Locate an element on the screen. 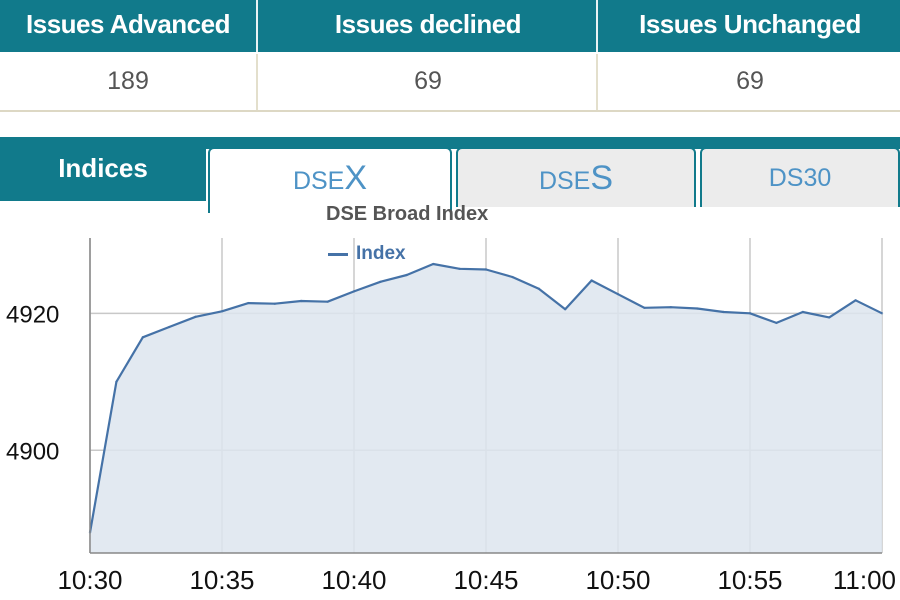 The image size is (900, 600). issues-advanced-value: 189 is located at coordinates (128, 81).